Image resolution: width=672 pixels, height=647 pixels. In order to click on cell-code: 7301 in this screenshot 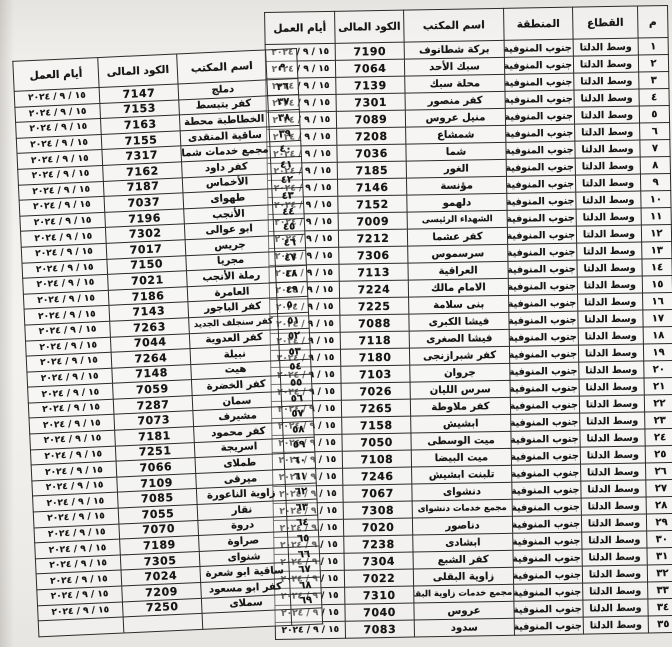, I will do `click(371, 102)`.